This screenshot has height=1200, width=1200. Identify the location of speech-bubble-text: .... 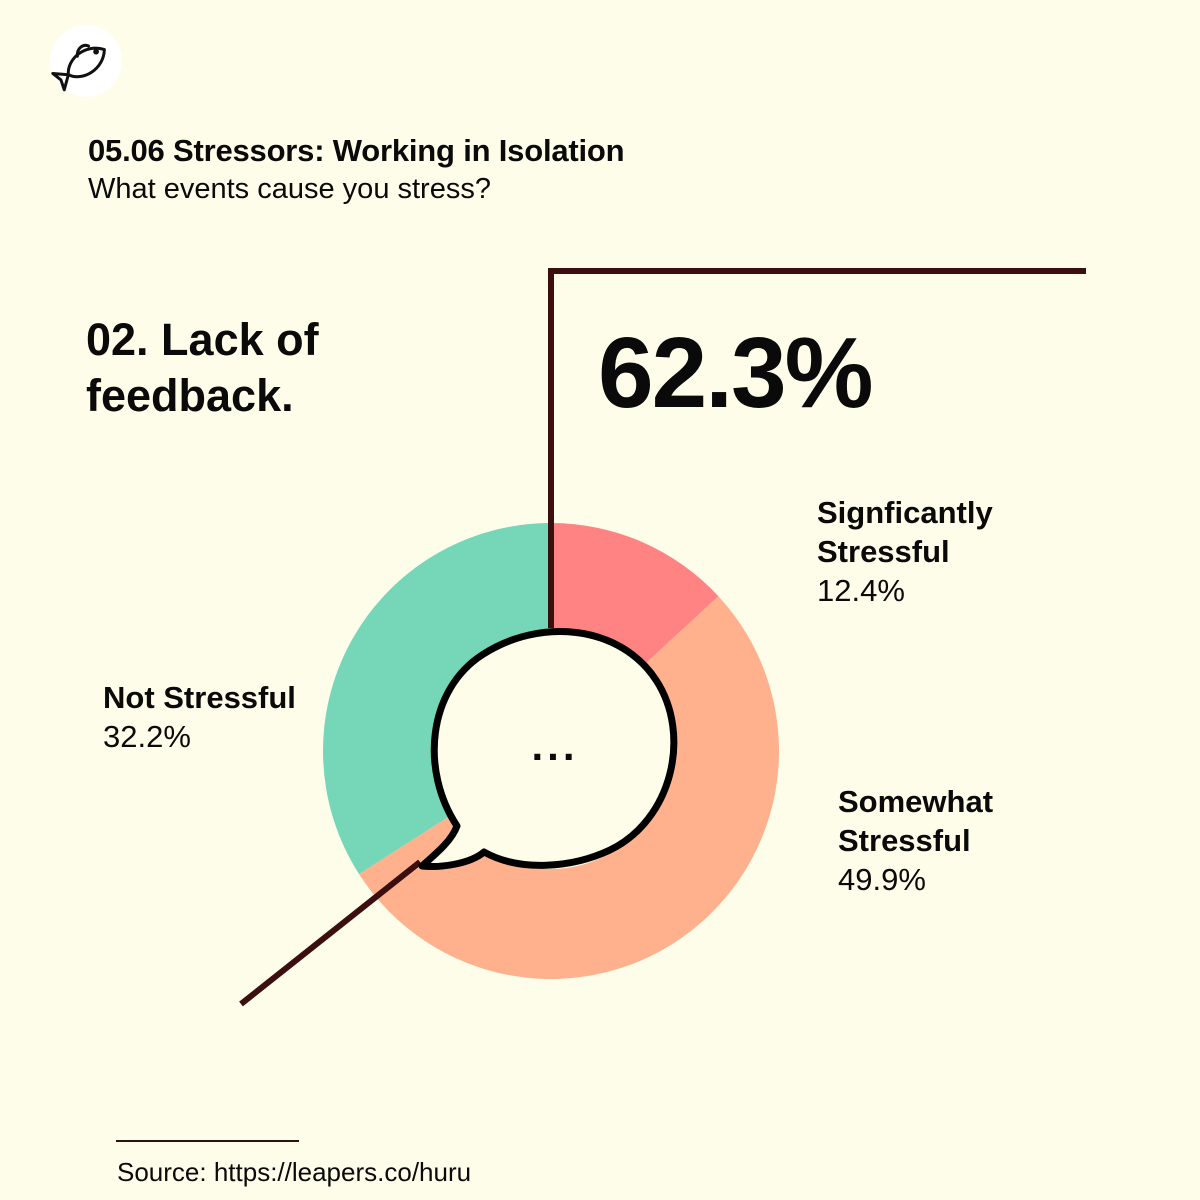
(555, 745).